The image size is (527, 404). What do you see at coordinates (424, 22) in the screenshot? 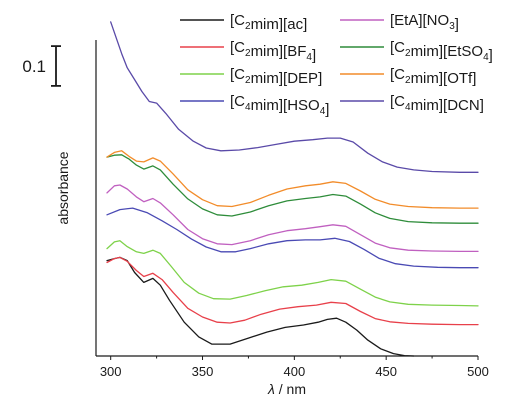
I see `legend-label-4: [EtA][NO3]` at bounding box center [424, 22].